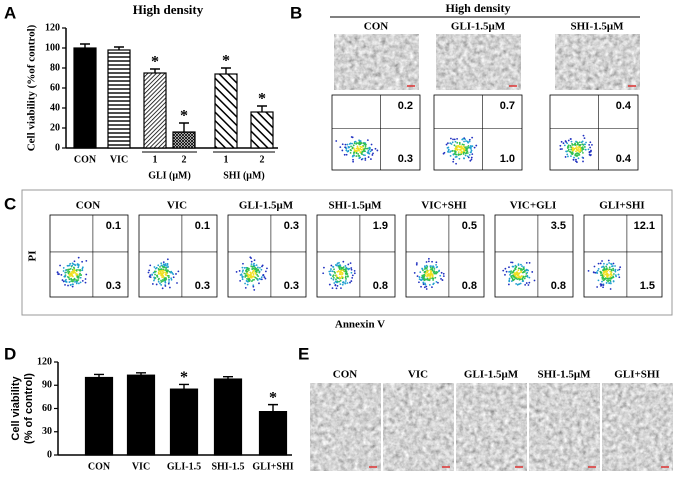 The image size is (677, 483). What do you see at coordinates (55, 87) in the screenshot?
I see `y-tick-label: 60` at bounding box center [55, 87].